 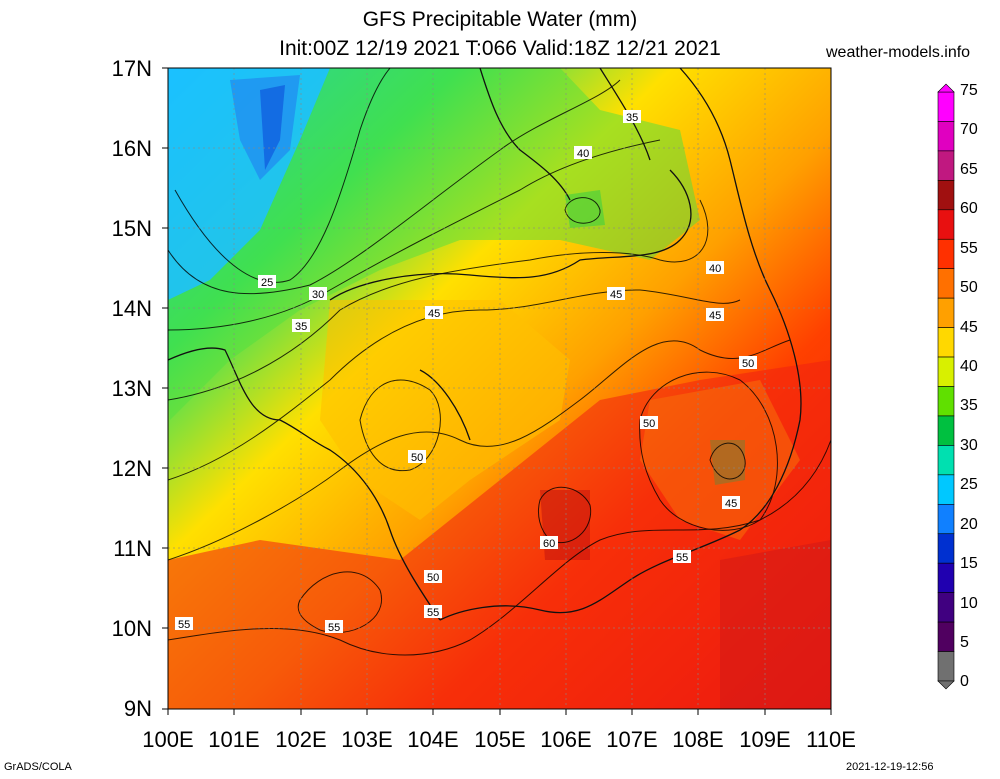 I want to click on contour-label: 60, so click(x=549, y=543).